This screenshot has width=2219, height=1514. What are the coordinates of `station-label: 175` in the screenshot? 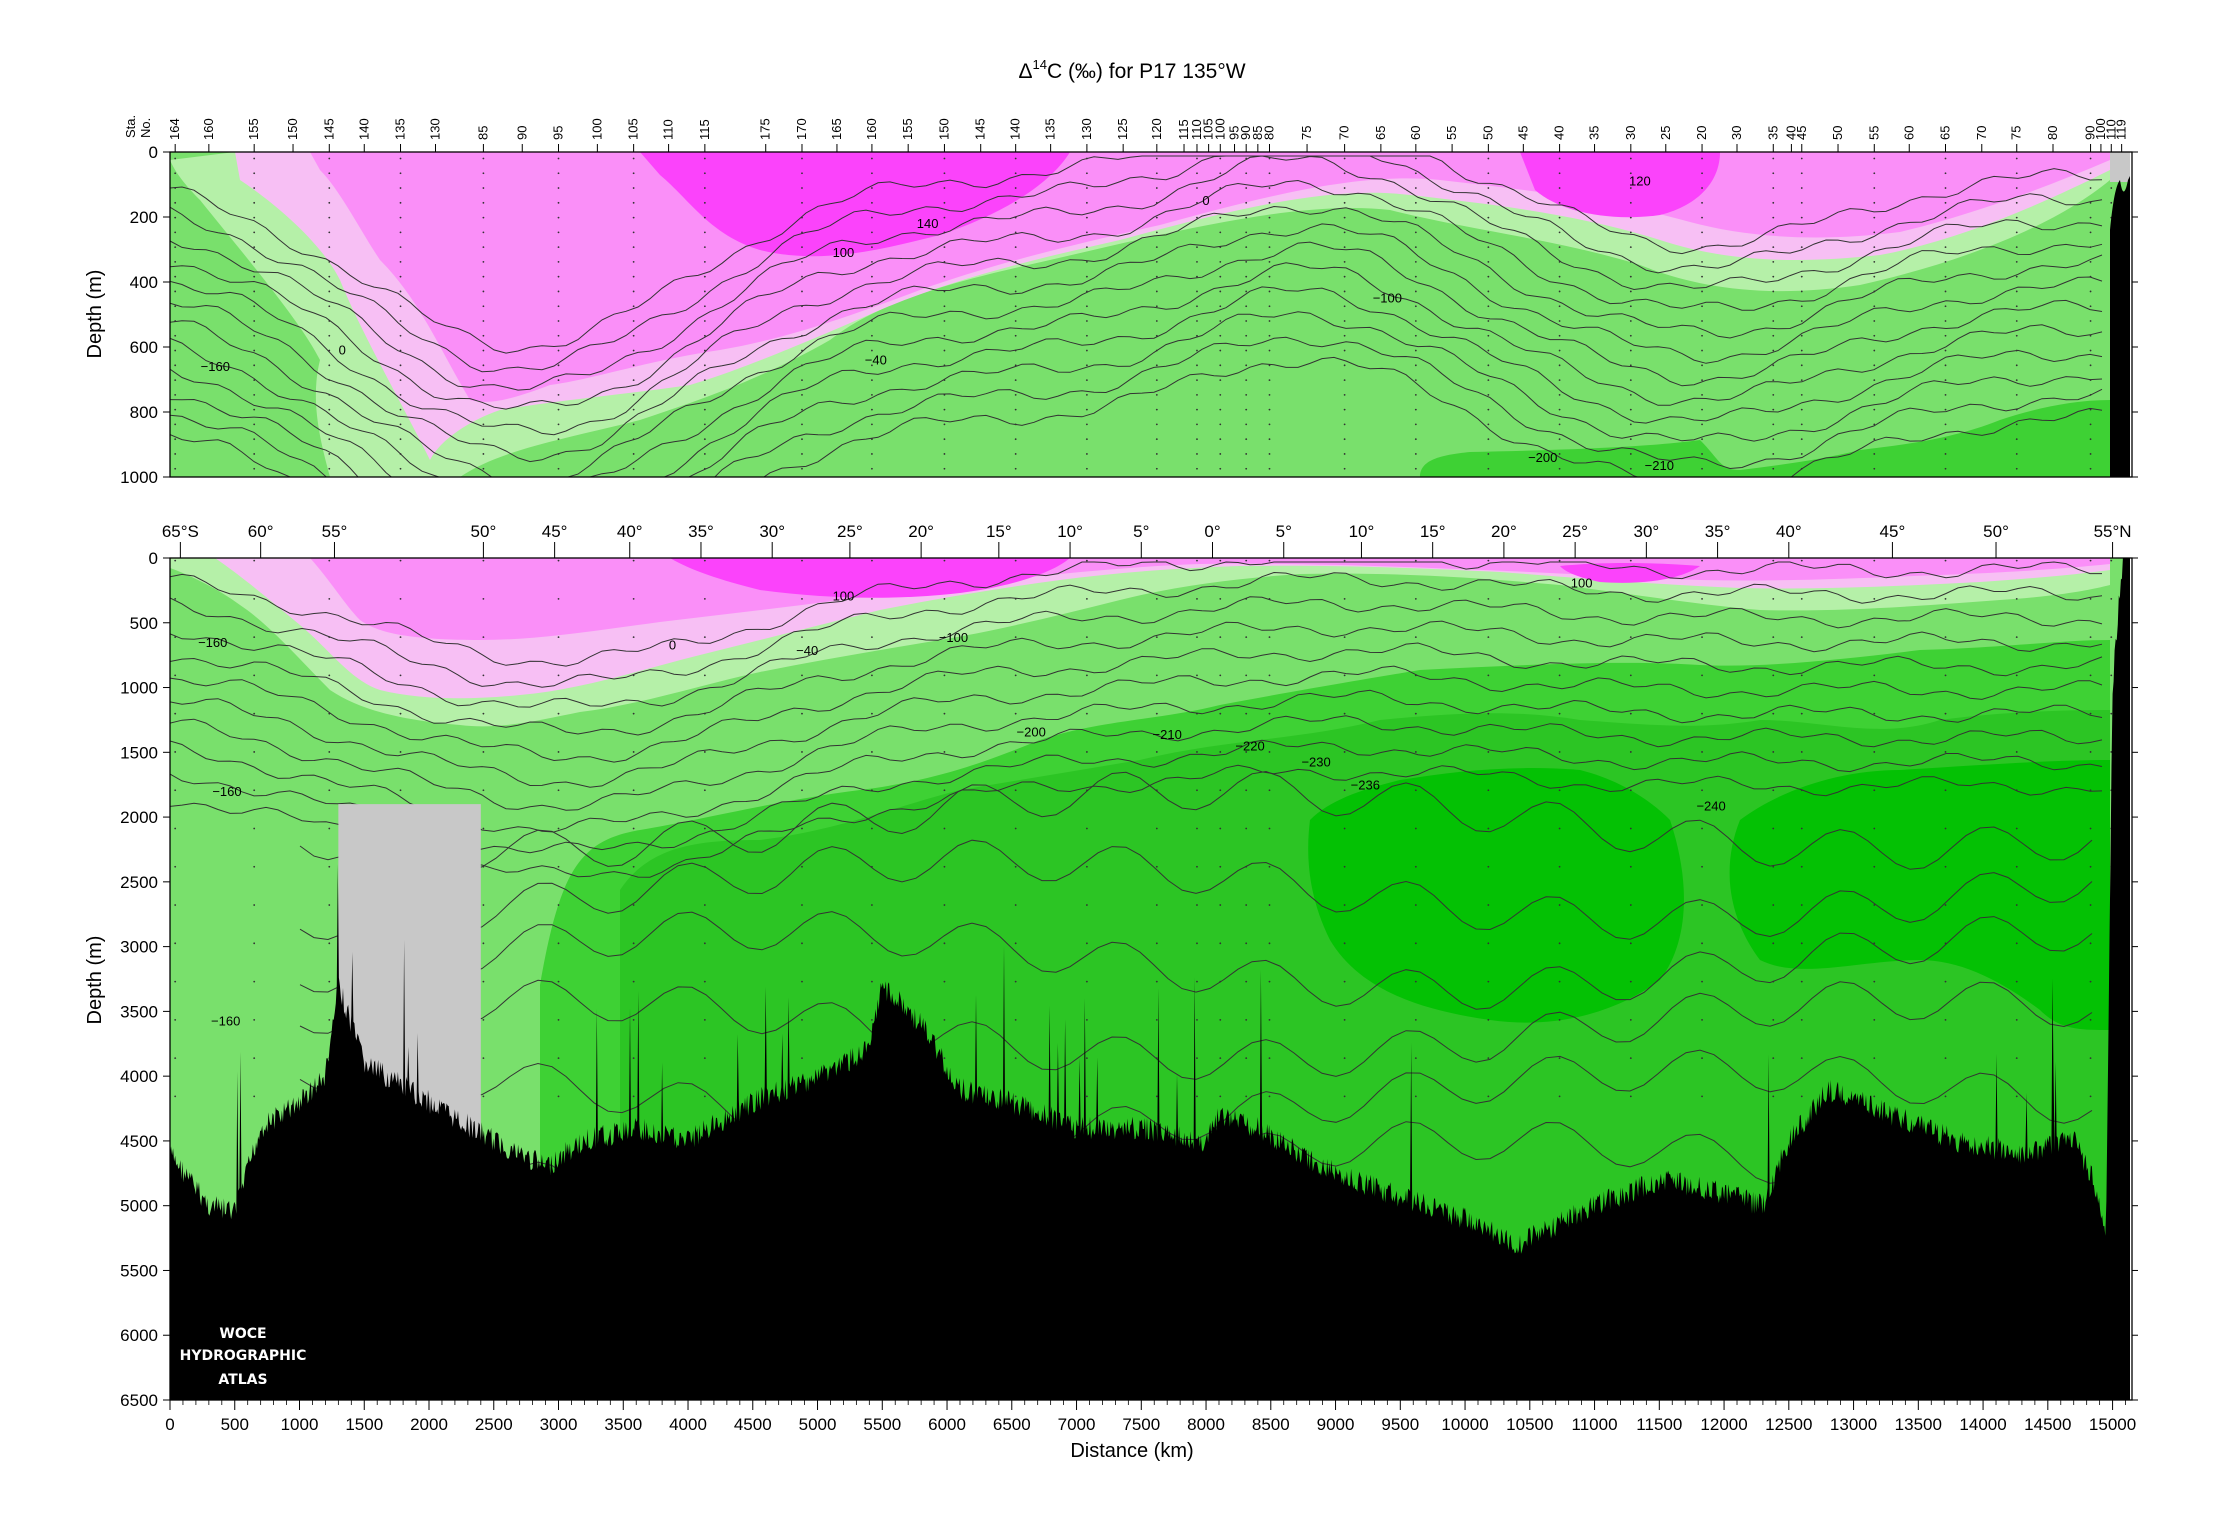 It's located at (765, 129).